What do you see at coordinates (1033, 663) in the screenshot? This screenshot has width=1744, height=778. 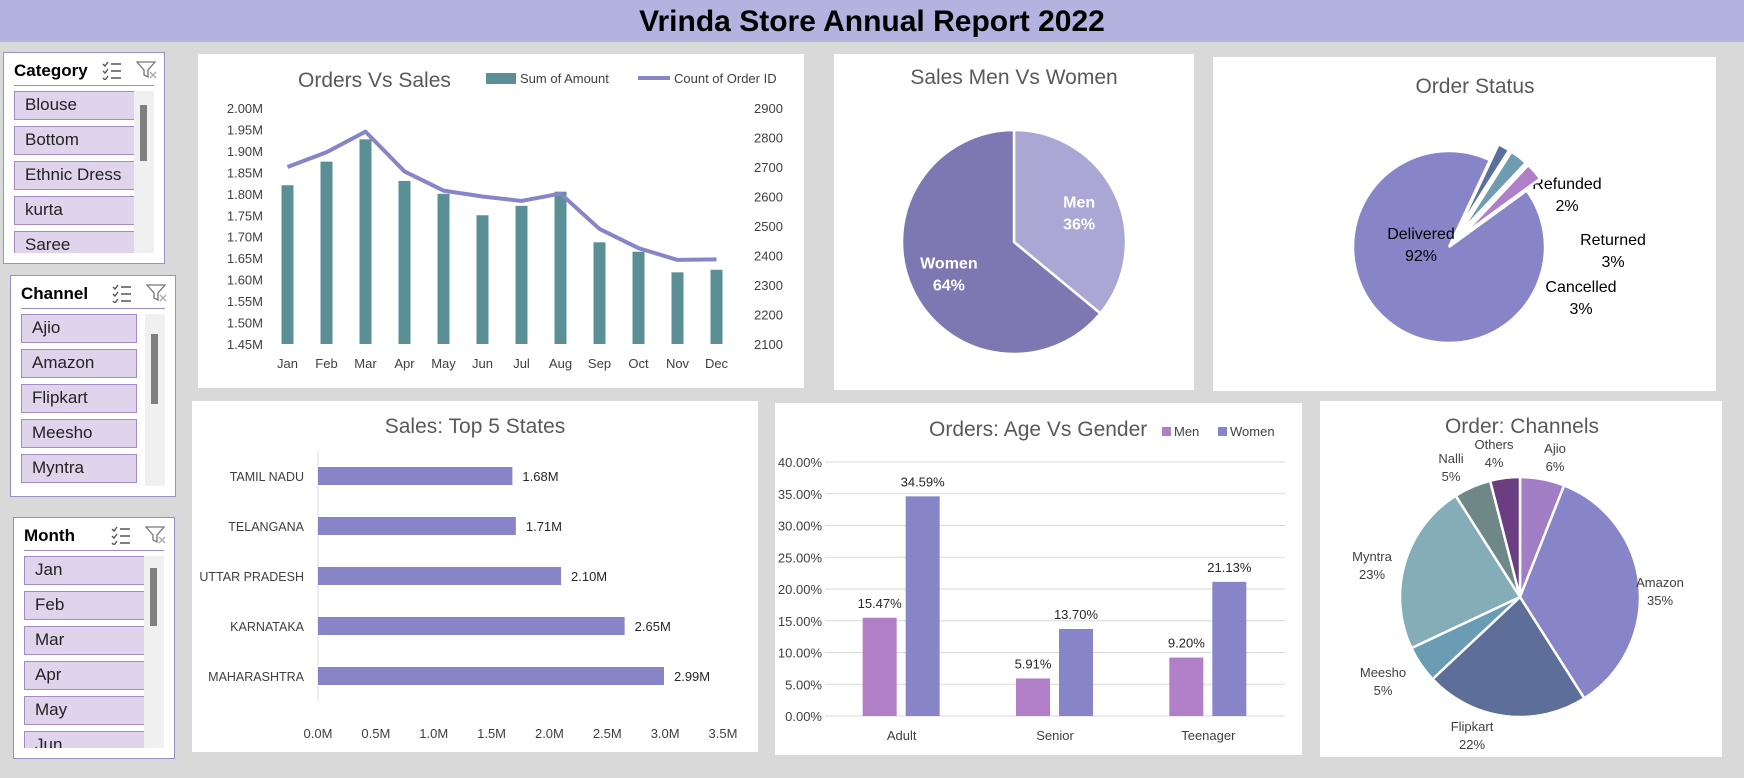 I see `data-label: 5.91%` at bounding box center [1033, 663].